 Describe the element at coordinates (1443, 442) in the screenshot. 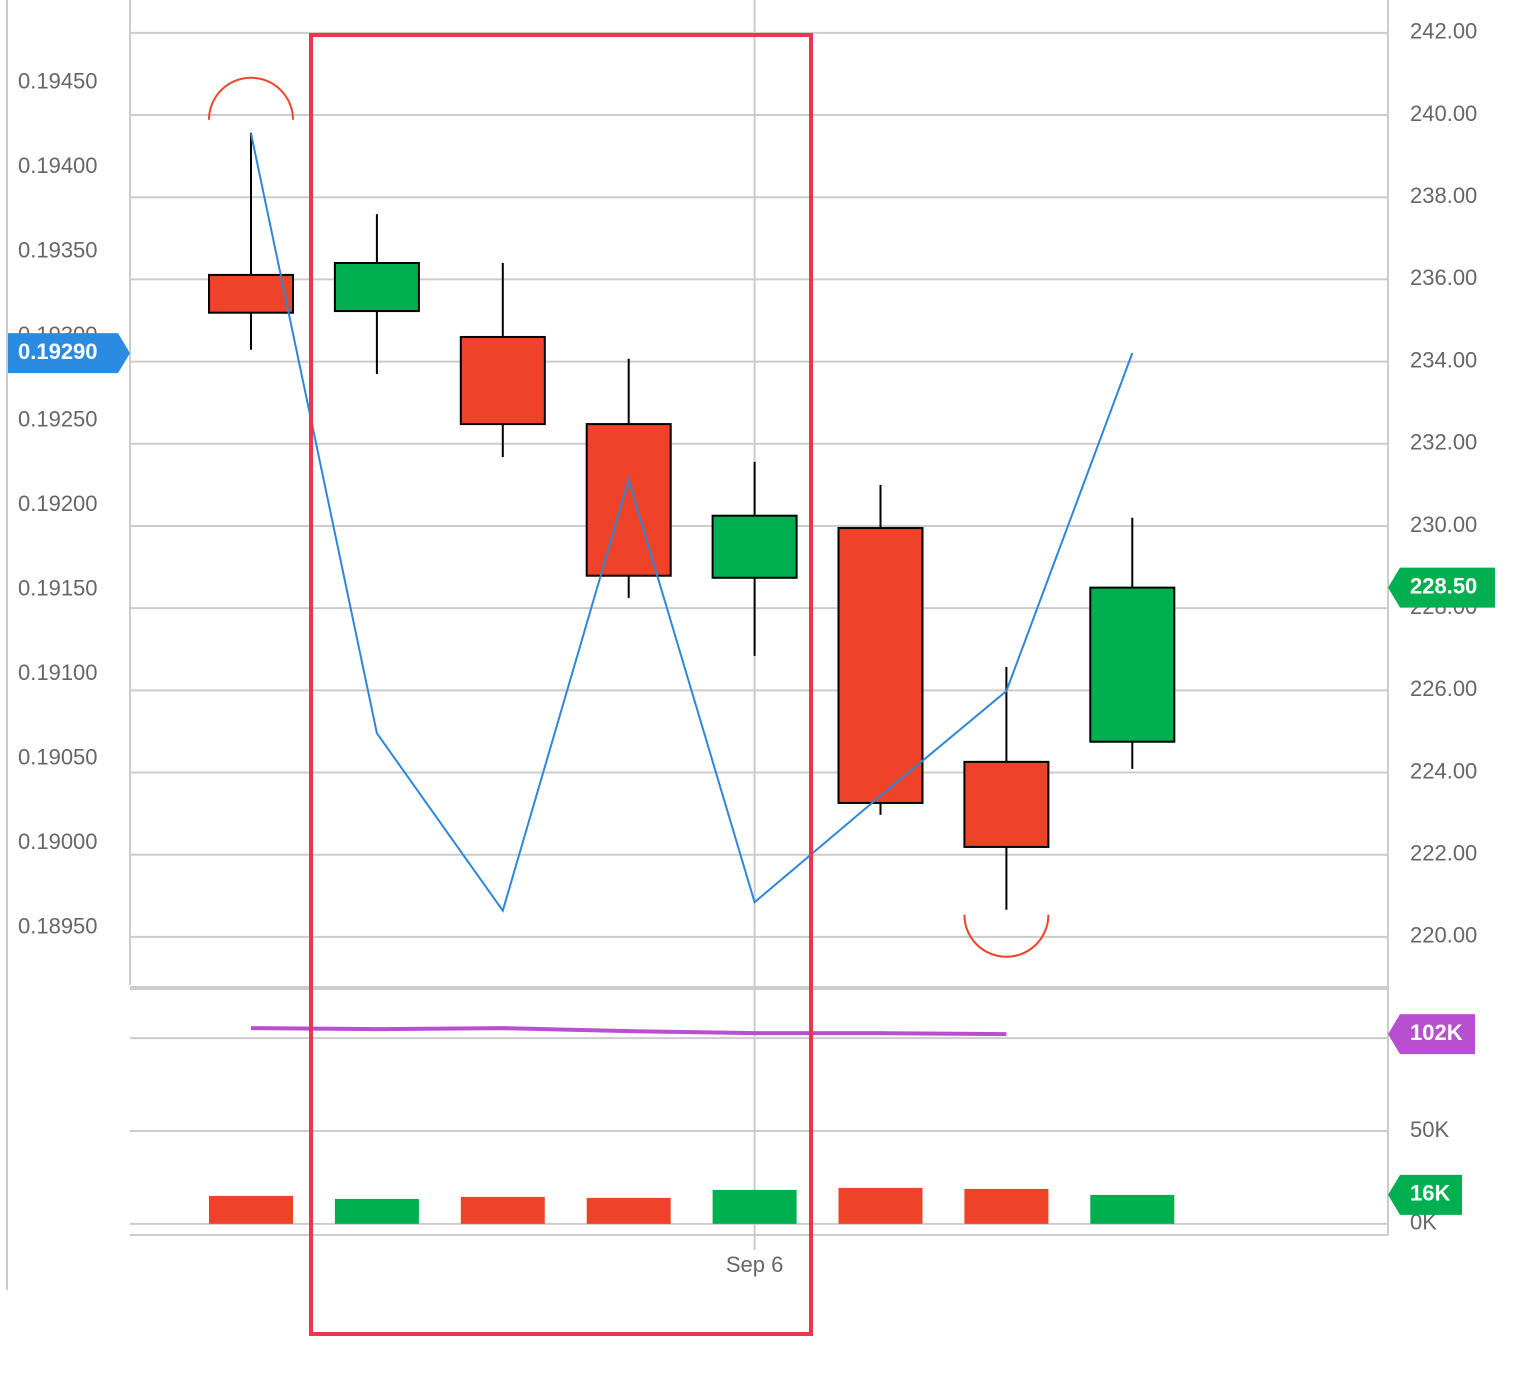

I see `y-tick-label: 232.00` at that location.